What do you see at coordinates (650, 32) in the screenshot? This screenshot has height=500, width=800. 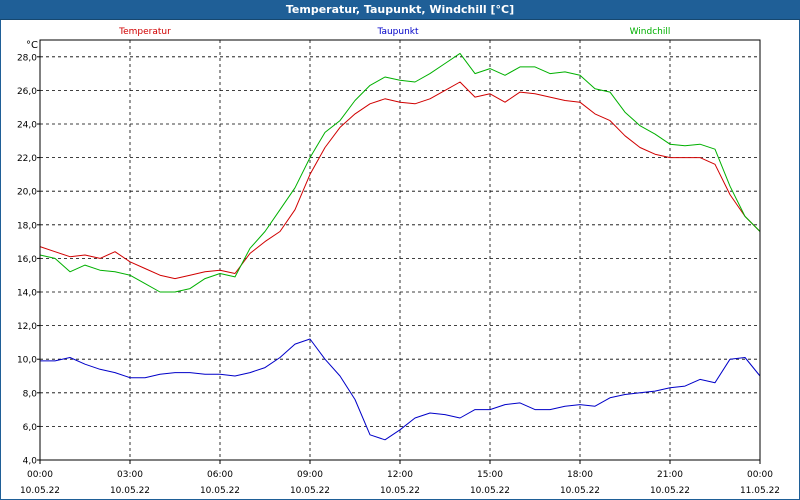 I see `legend-item-windchill: Windchill` at bounding box center [650, 32].